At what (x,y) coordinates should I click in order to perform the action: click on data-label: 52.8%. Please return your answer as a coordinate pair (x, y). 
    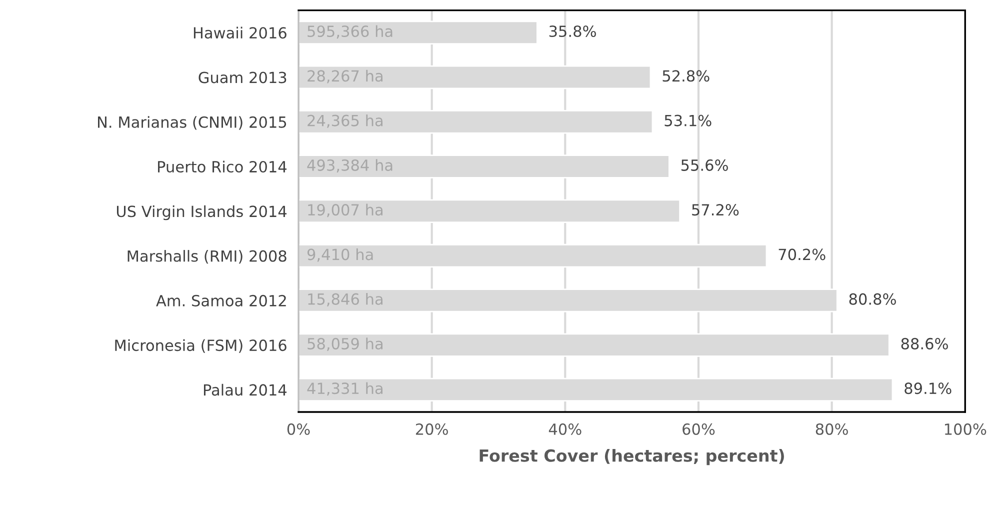
    Looking at the image, I should click on (686, 76).